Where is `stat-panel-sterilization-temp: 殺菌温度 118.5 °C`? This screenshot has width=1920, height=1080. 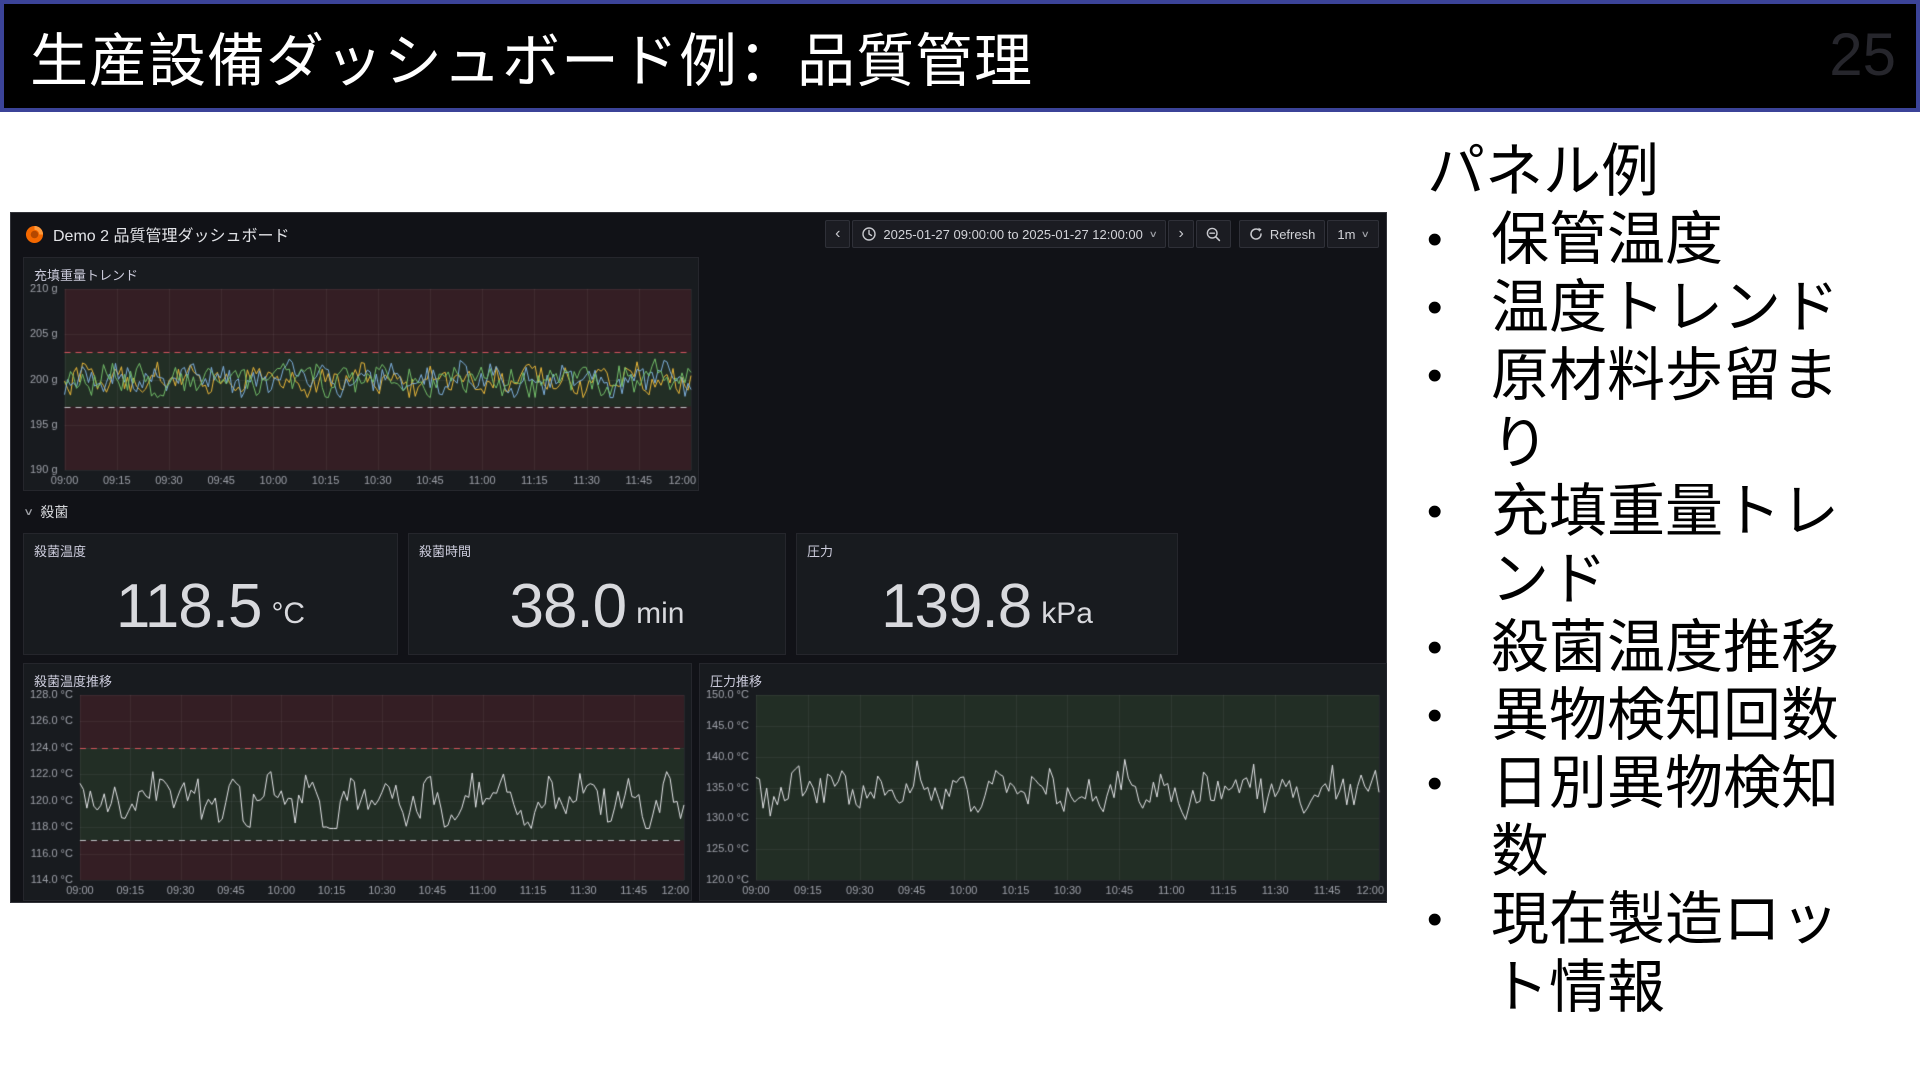 stat-panel-sterilization-temp: 殺菌温度 118.5 °C is located at coordinates (210, 594).